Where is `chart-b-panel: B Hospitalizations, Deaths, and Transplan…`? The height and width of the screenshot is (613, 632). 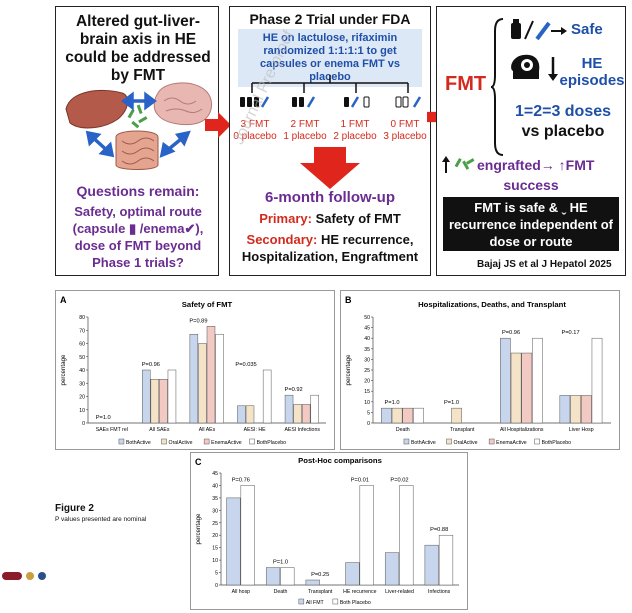 chart-b-panel: B Hospitalizations, Deaths, and Transplan… is located at coordinates (480, 370).